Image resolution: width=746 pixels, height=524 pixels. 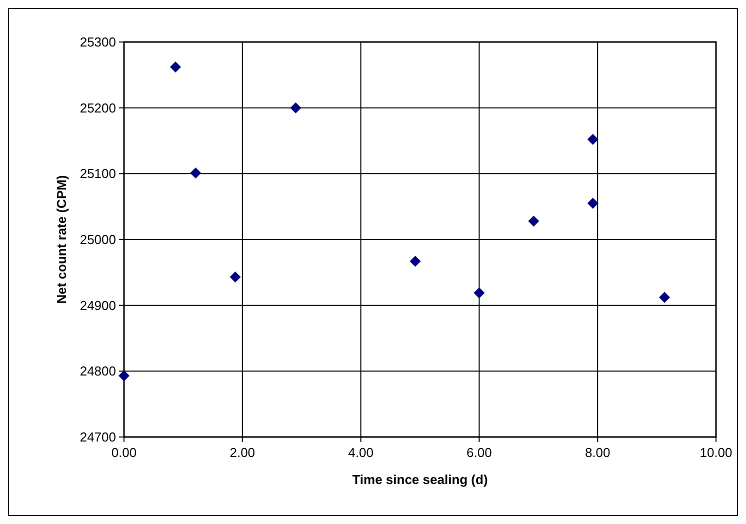 What do you see at coordinates (243, 452) in the screenshot?
I see `x-tick-label: 2.00` at bounding box center [243, 452].